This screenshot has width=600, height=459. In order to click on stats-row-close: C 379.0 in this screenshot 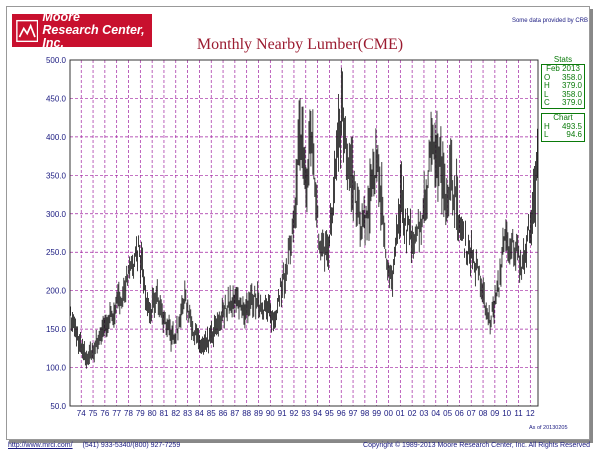, I will do `click(563, 103)`.